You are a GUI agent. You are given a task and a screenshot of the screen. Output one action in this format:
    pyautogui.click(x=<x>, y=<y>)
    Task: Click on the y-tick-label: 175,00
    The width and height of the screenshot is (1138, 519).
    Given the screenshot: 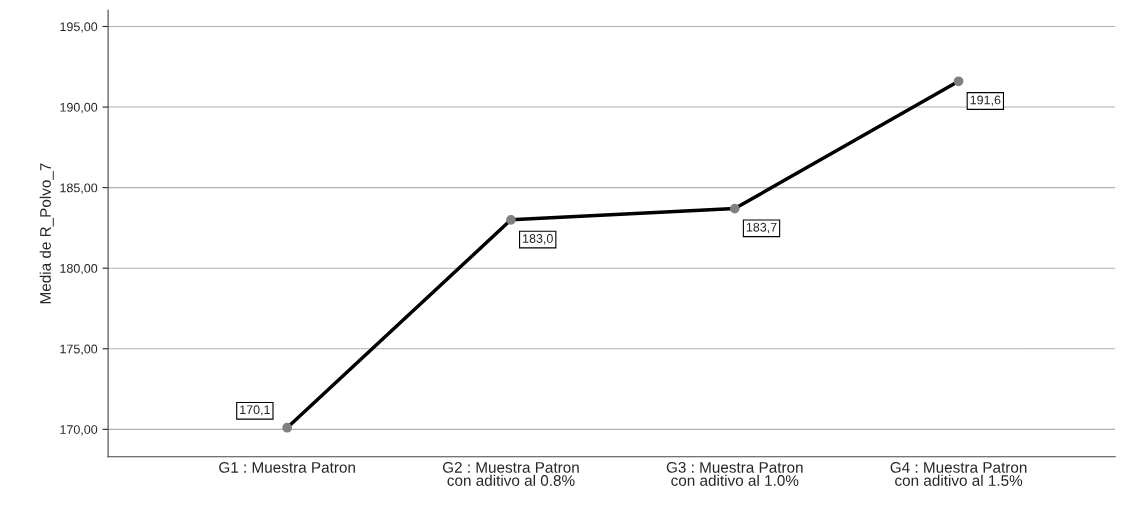 What is the action you would take?
    pyautogui.click(x=79, y=349)
    